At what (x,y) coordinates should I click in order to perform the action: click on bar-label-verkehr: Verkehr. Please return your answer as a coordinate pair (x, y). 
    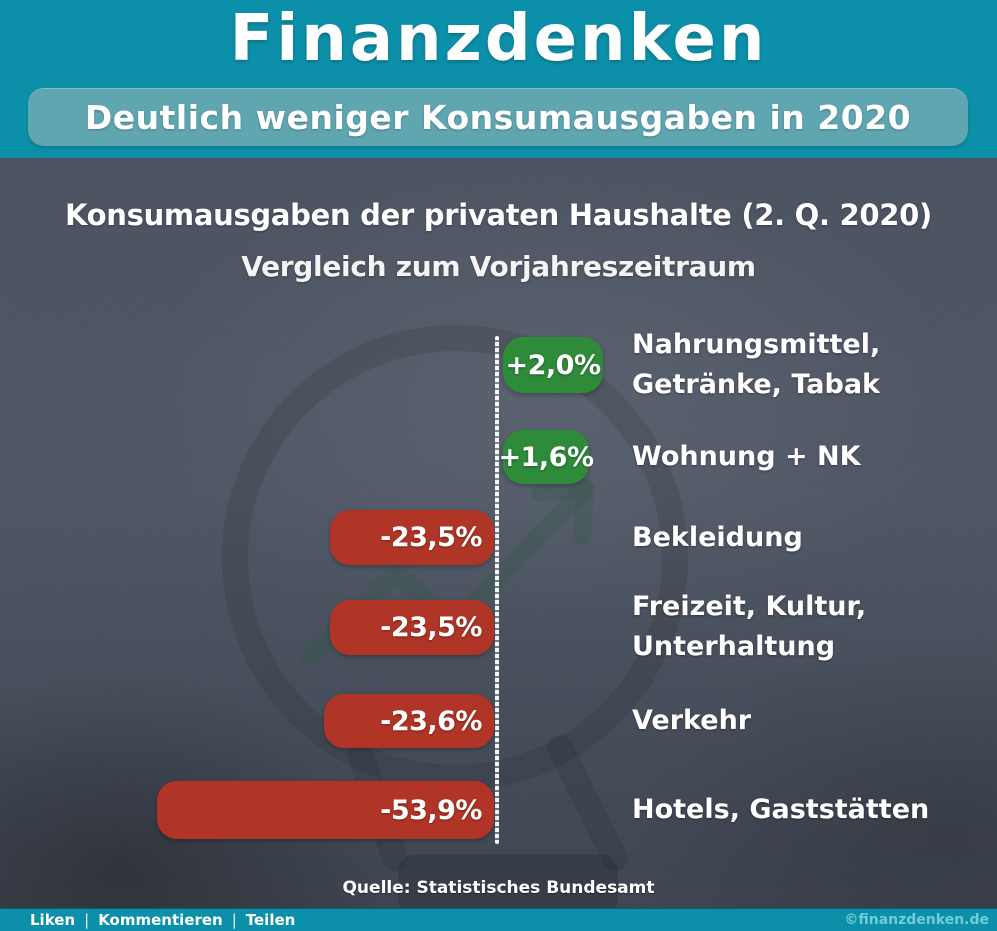
    Looking at the image, I should click on (692, 720).